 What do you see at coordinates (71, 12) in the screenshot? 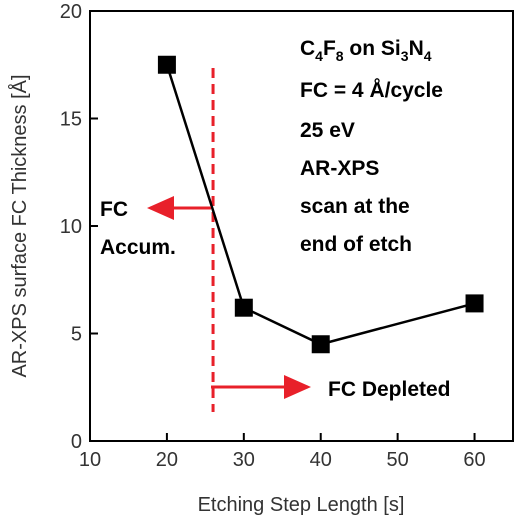
I see `y-tick-label: 20` at bounding box center [71, 12].